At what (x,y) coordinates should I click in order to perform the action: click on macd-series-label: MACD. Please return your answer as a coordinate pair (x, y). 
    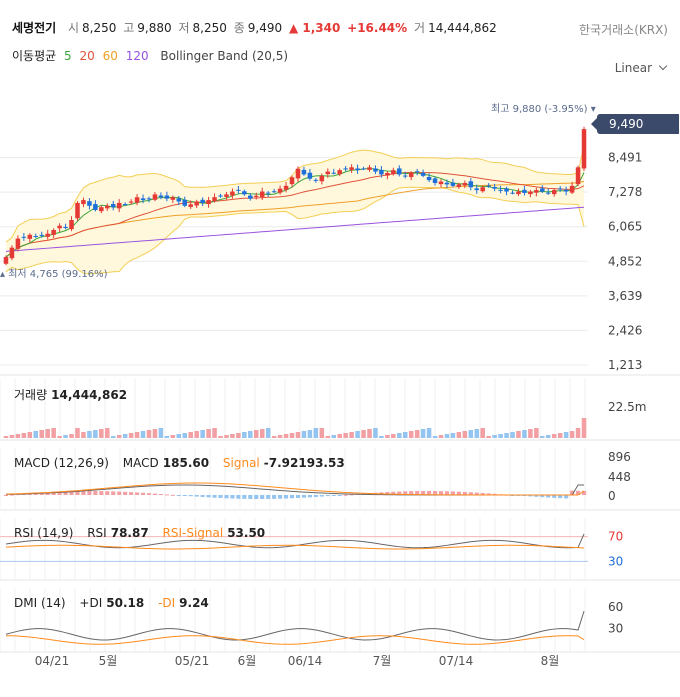
    Looking at the image, I should click on (140, 463).